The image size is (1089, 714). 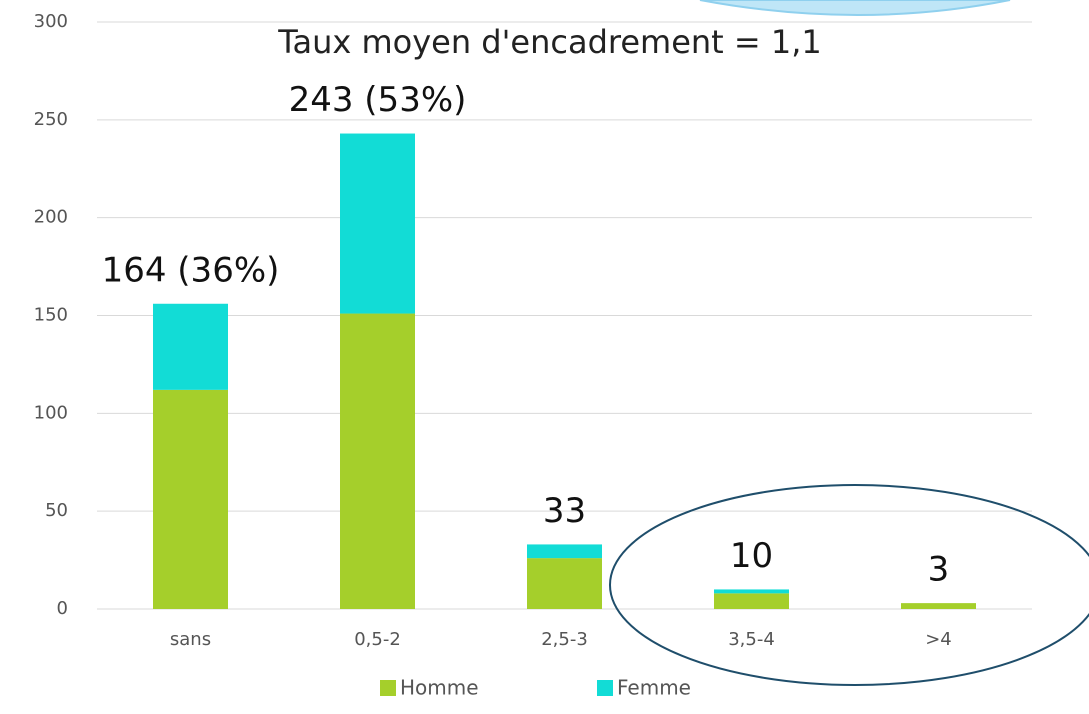 What do you see at coordinates (938, 639) in the screenshot?
I see `x-tick-label: >4` at bounding box center [938, 639].